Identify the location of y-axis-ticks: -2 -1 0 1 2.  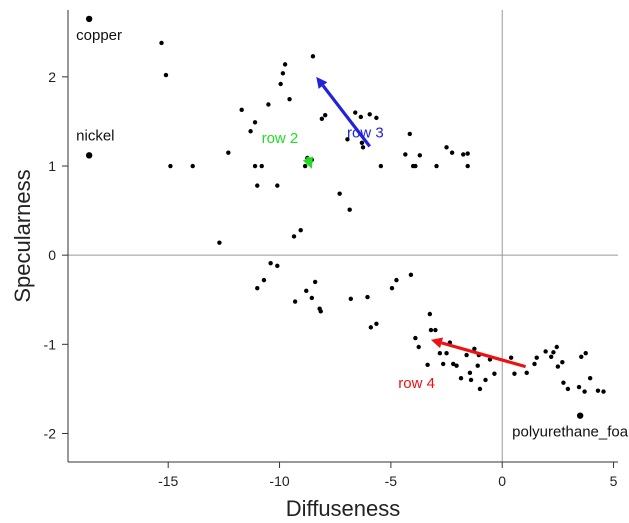
(56, 255).